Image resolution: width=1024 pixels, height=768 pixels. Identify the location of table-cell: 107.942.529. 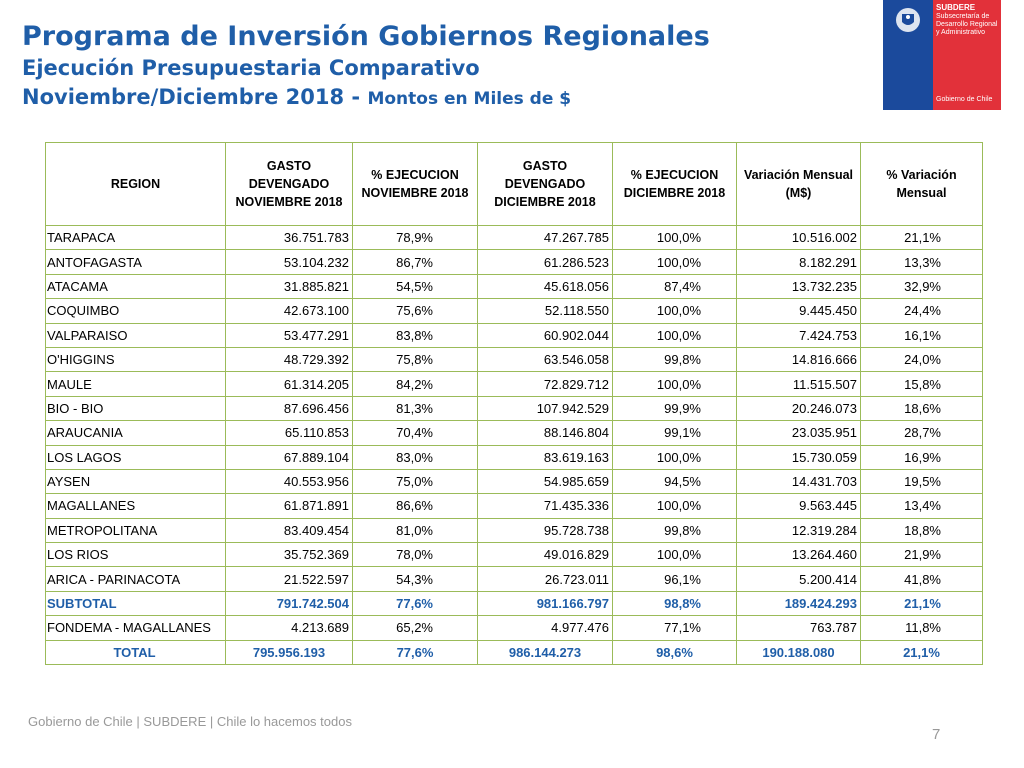
(545, 408).